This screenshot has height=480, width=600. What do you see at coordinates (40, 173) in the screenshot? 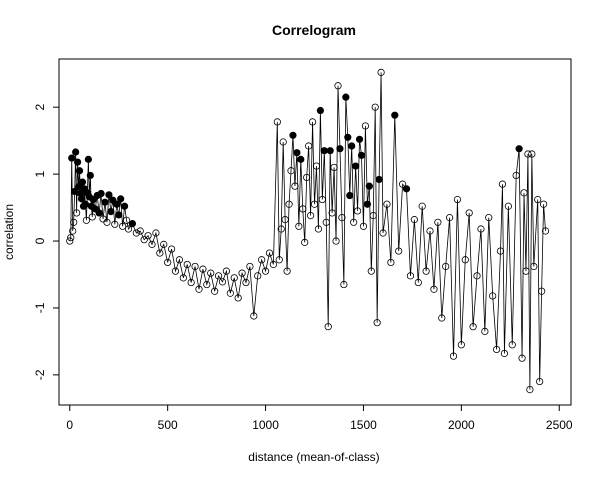
I see `y-tick-label: 1` at bounding box center [40, 173].